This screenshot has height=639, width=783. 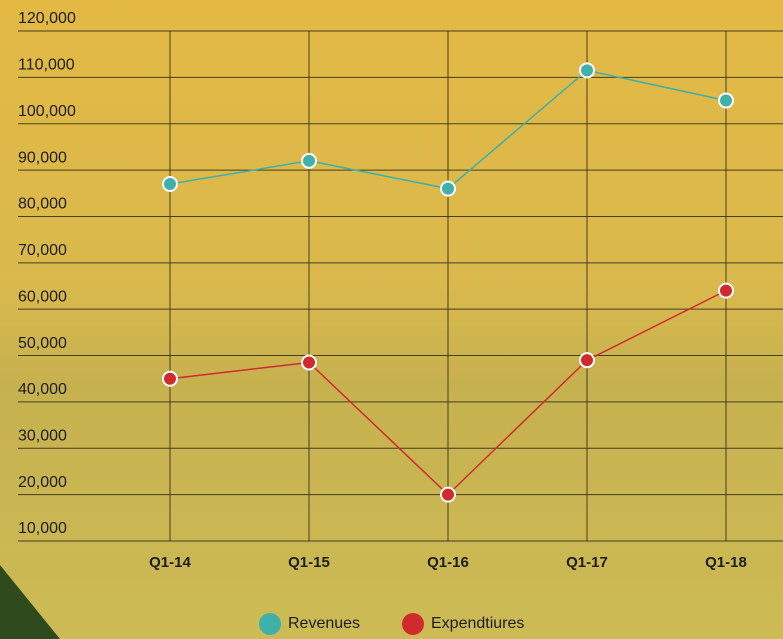 What do you see at coordinates (42, 435) in the screenshot?
I see `y-tick-label: 30,000` at bounding box center [42, 435].